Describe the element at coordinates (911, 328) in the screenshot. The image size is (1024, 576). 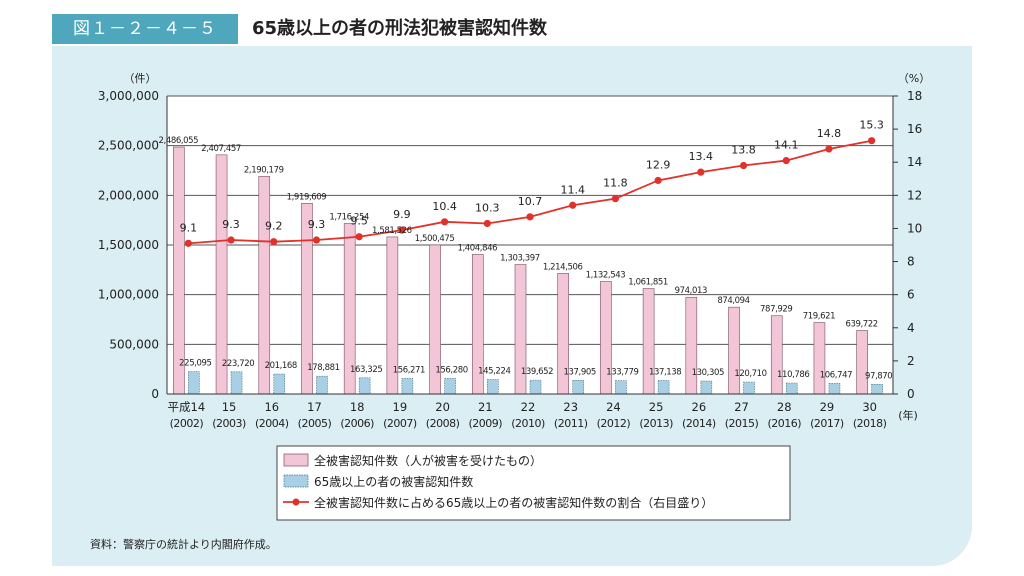
I see `y-right-tick-label: 4` at that location.